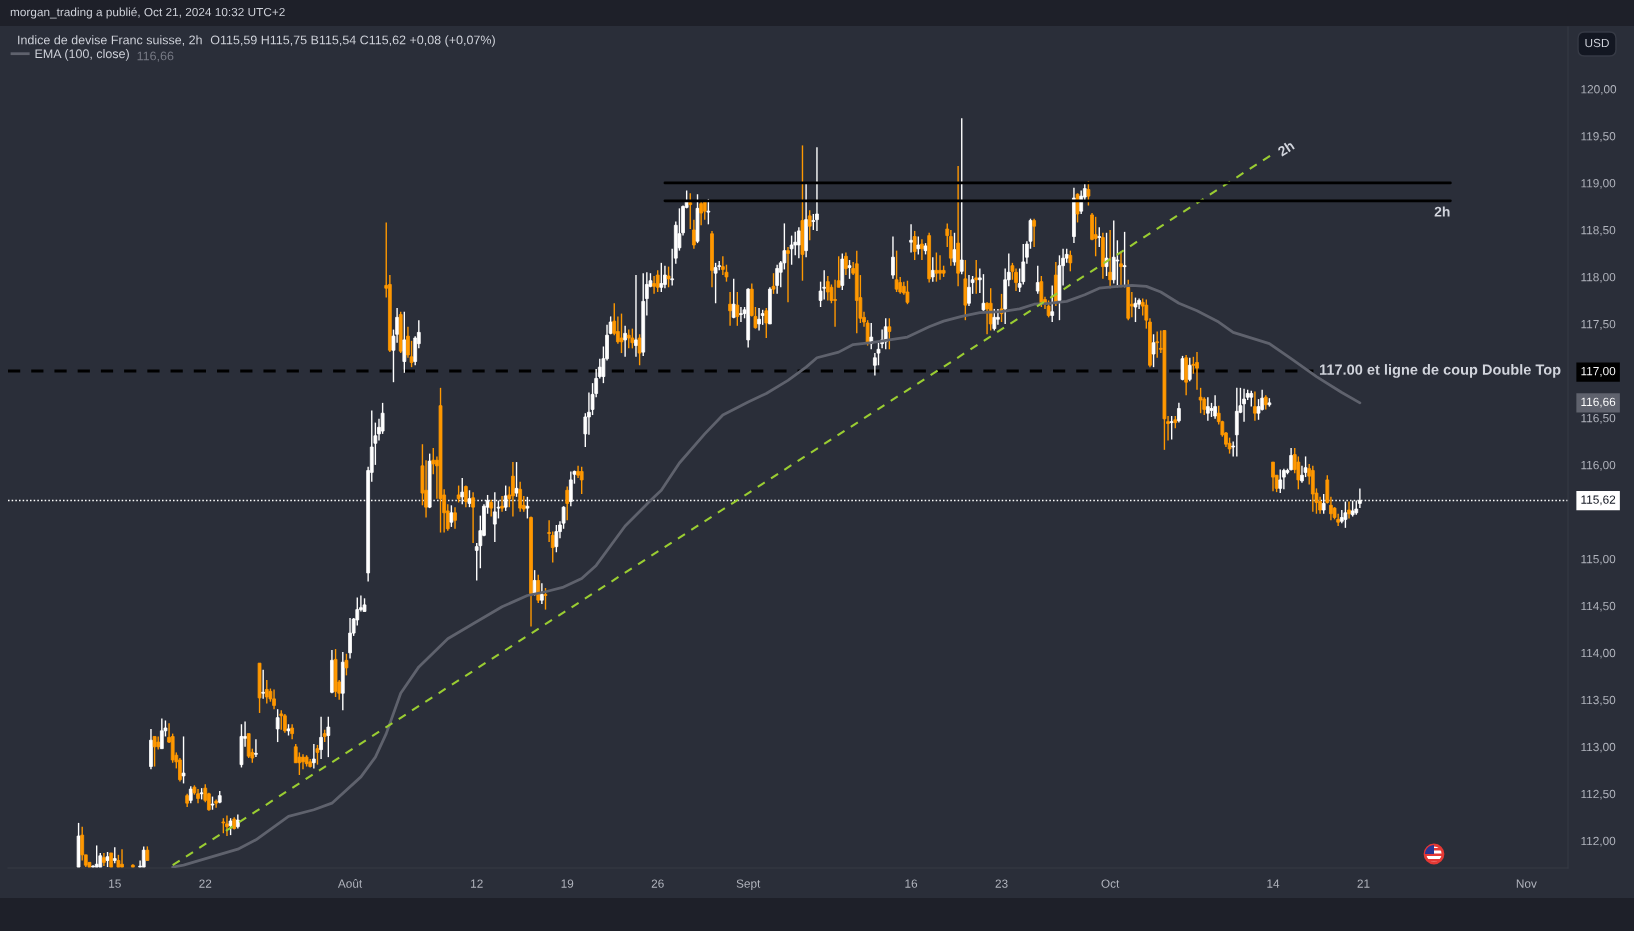 The height and width of the screenshot is (931, 1634). Describe the element at coordinates (147, 13) in the screenshot. I see `text: morgan_trading a publié, Oct 21, 2024 10:32 UTC+2` at that location.